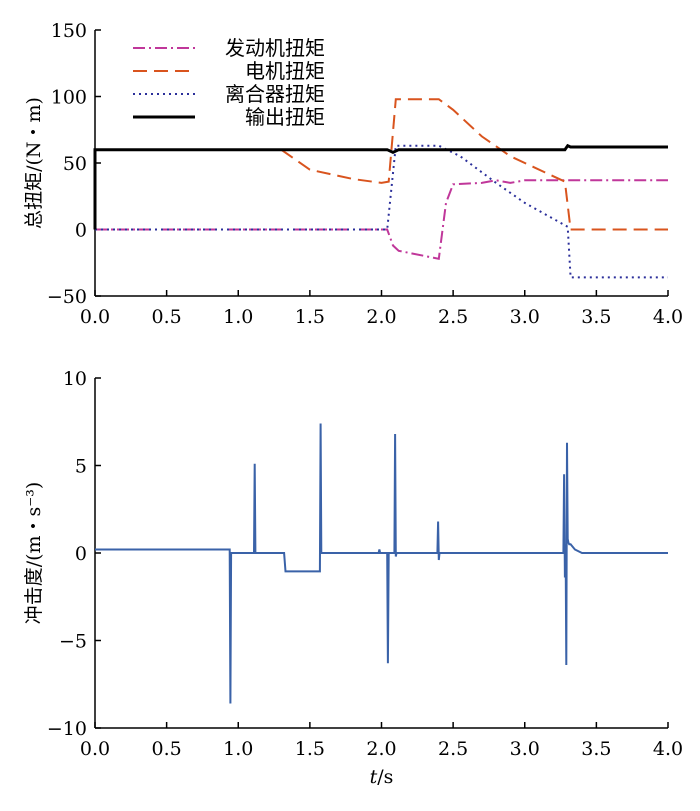 This screenshot has width=700, height=811. Describe the element at coordinates (275, 48) in the screenshot. I see `legend-label: 发动机扭矩` at that location.